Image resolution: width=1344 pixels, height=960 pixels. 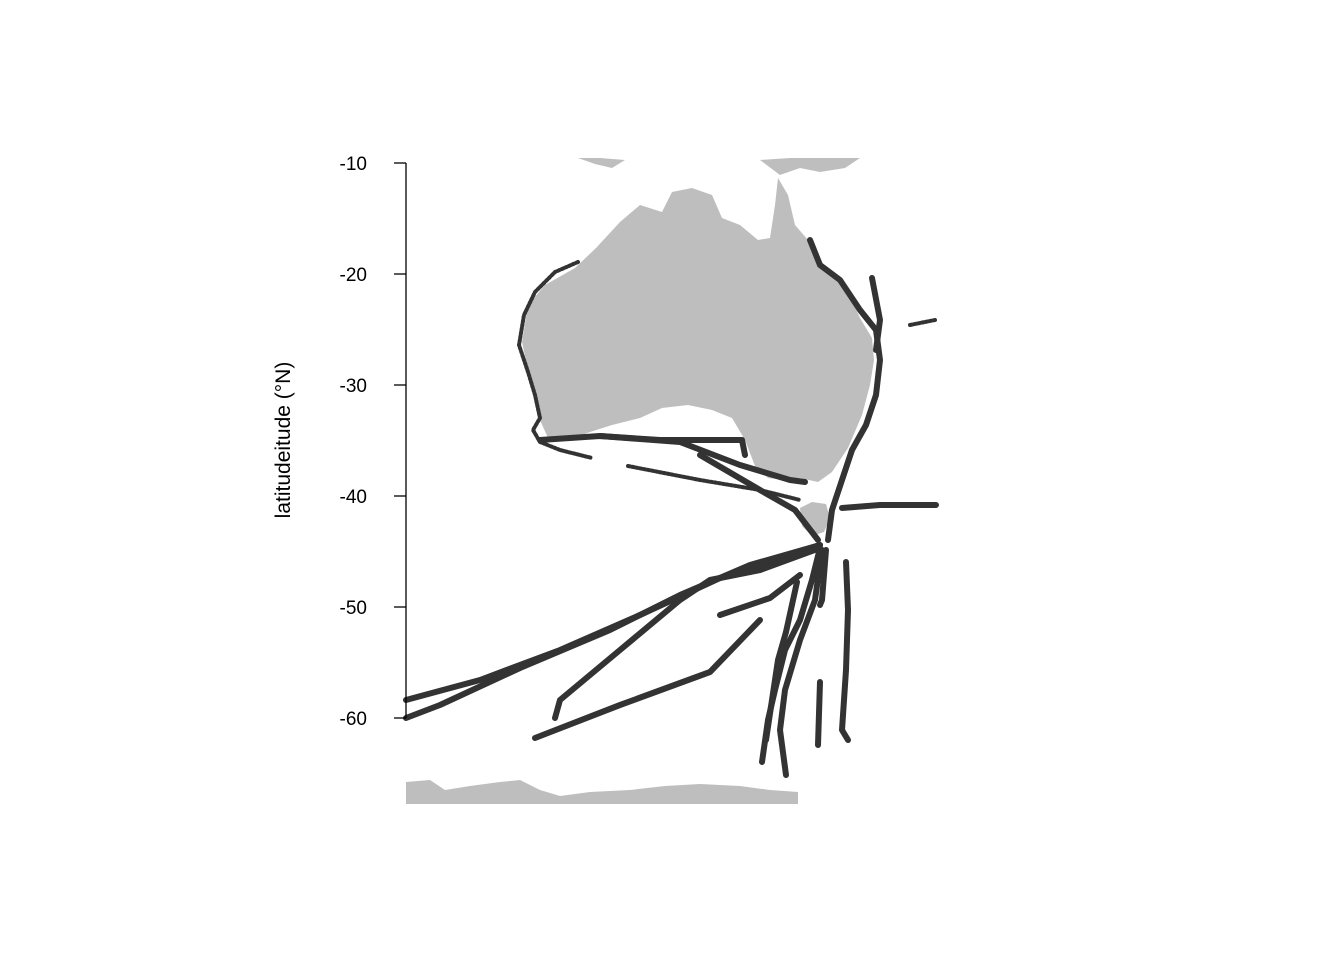 What do you see at coordinates (876, 314) in the screenshot?
I see `track-coral-sea` at bounding box center [876, 314].